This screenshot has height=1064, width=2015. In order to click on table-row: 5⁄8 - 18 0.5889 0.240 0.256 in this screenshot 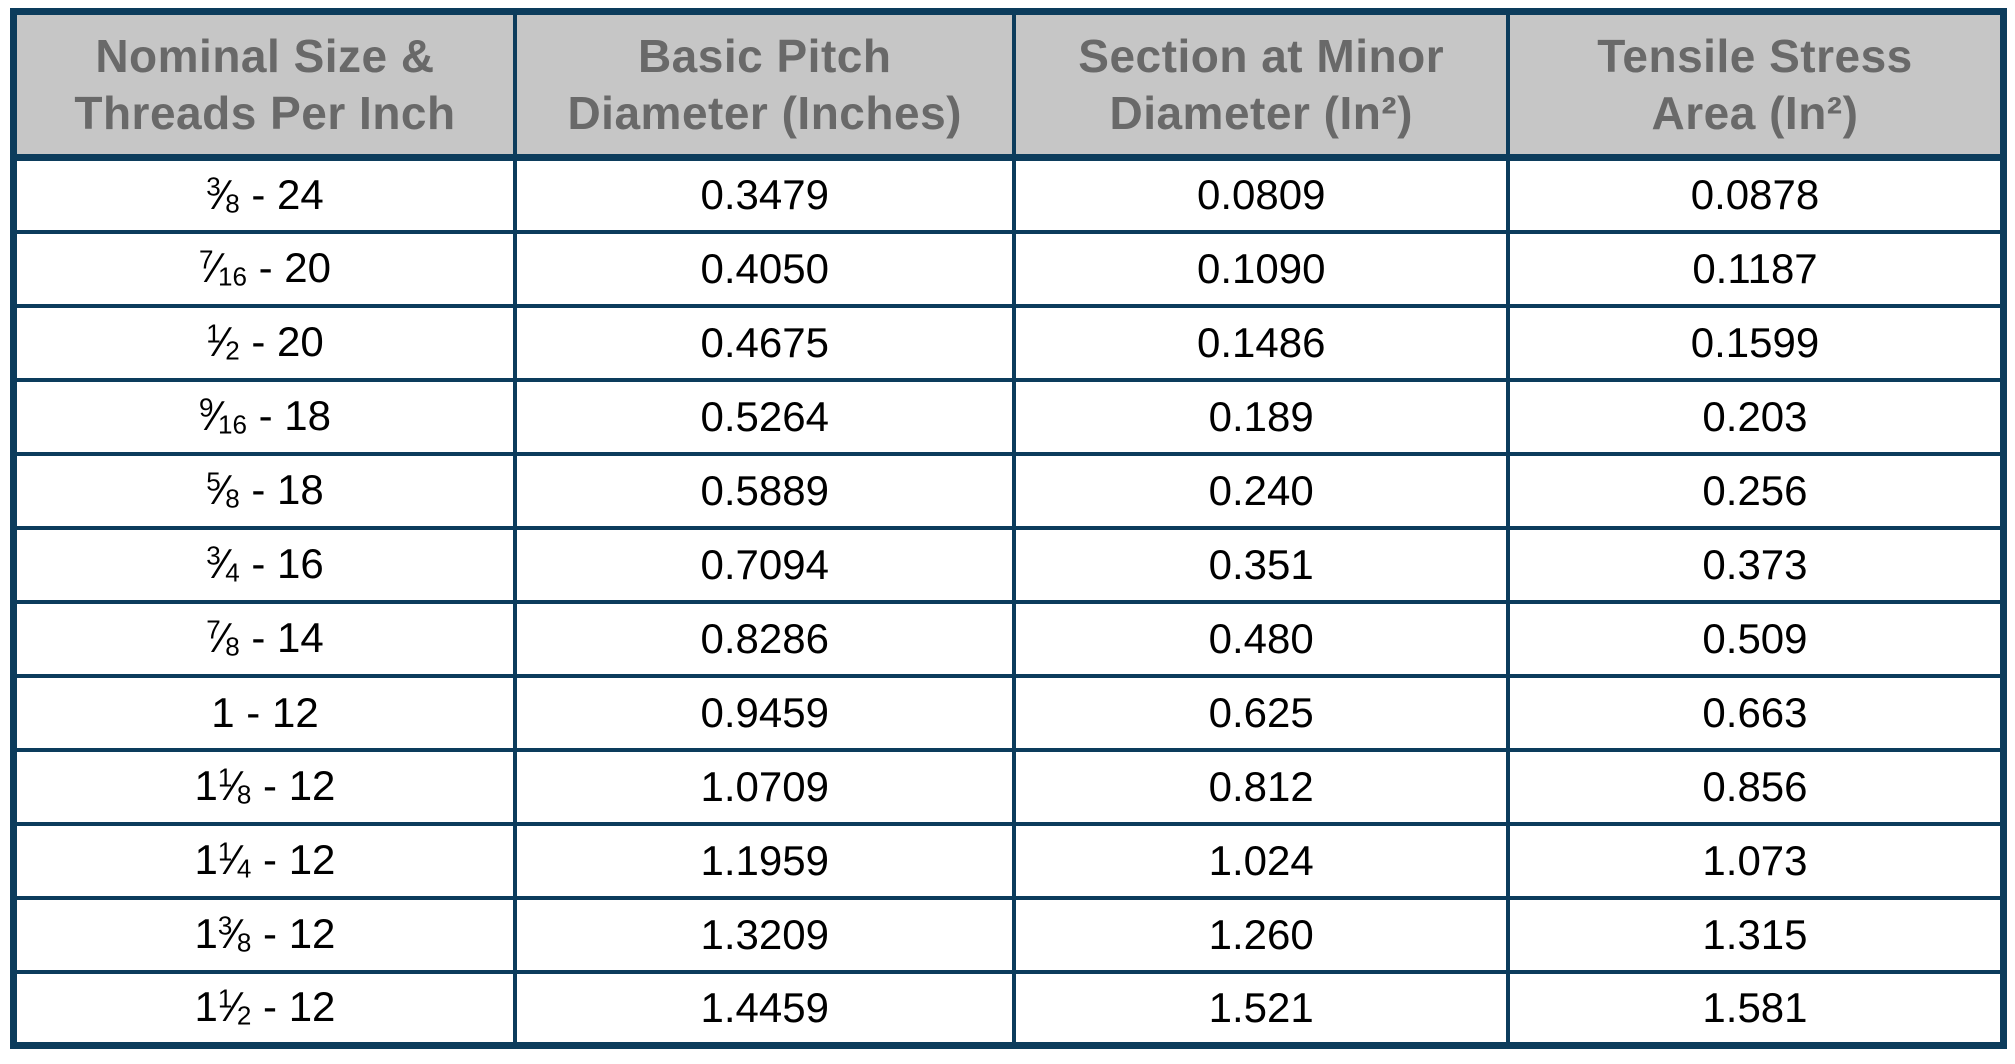, I will do `click(1008, 490)`.